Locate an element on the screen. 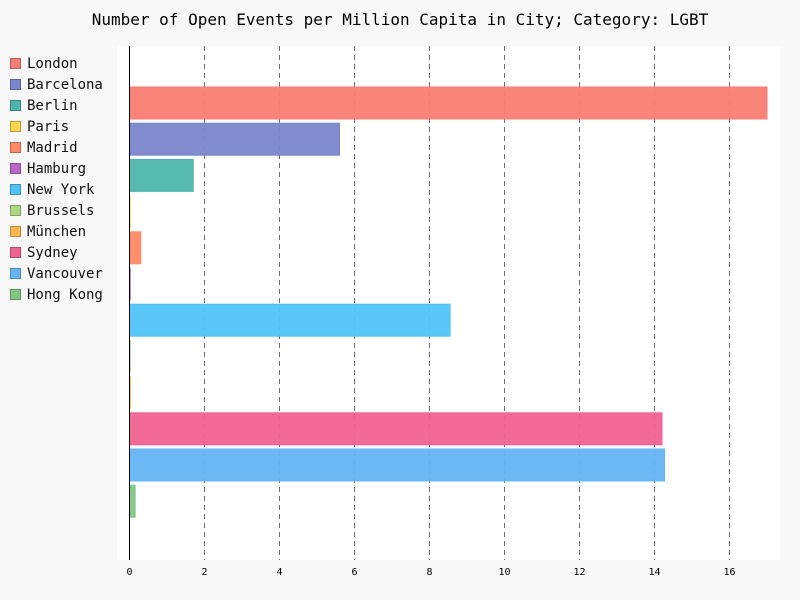 The image size is (800, 600). x-tick-label: 16 is located at coordinates (729, 572).